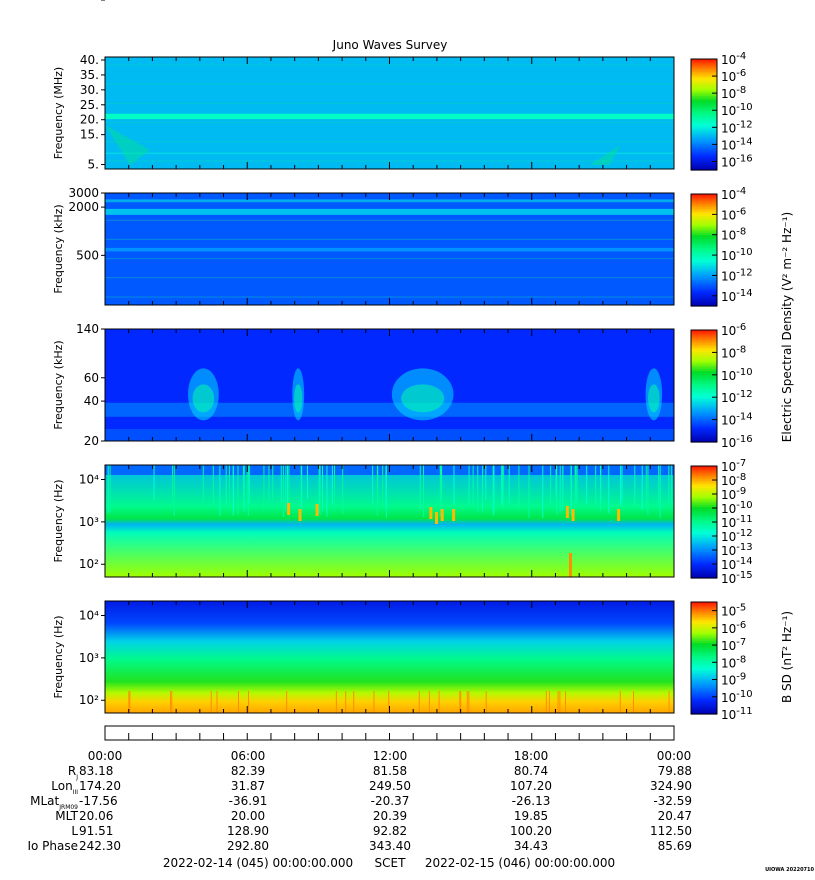 The image size is (815, 880). Describe the element at coordinates (91, 401) in the screenshot. I see `y-tick-label: 40` at that location.